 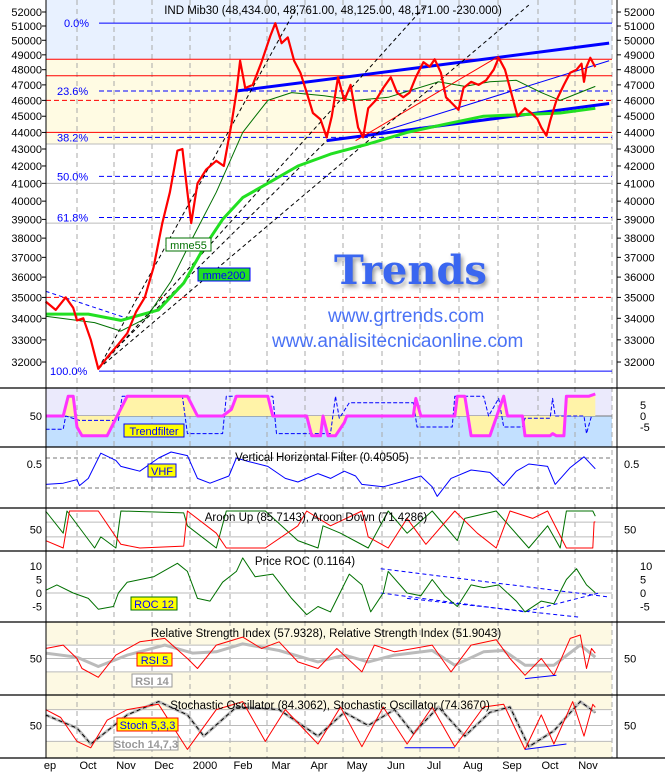 I want to click on stoch-5-line, so click(x=320, y=725).